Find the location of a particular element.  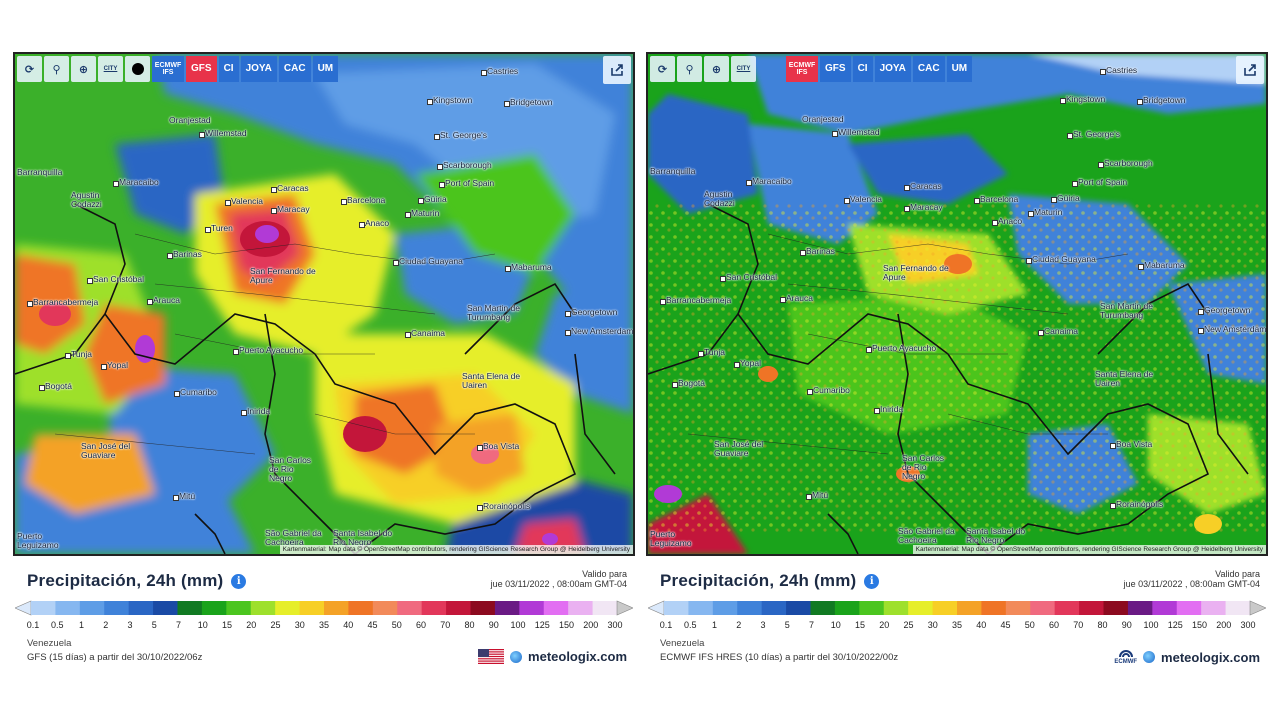

city-label: San Fernando de Apure is located at coordinates (916, 272).